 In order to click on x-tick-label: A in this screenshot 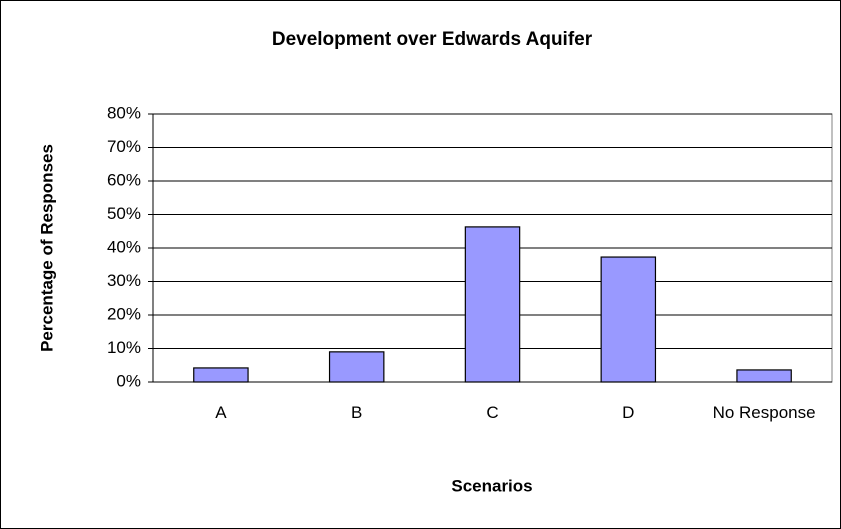, I will do `click(221, 412)`.